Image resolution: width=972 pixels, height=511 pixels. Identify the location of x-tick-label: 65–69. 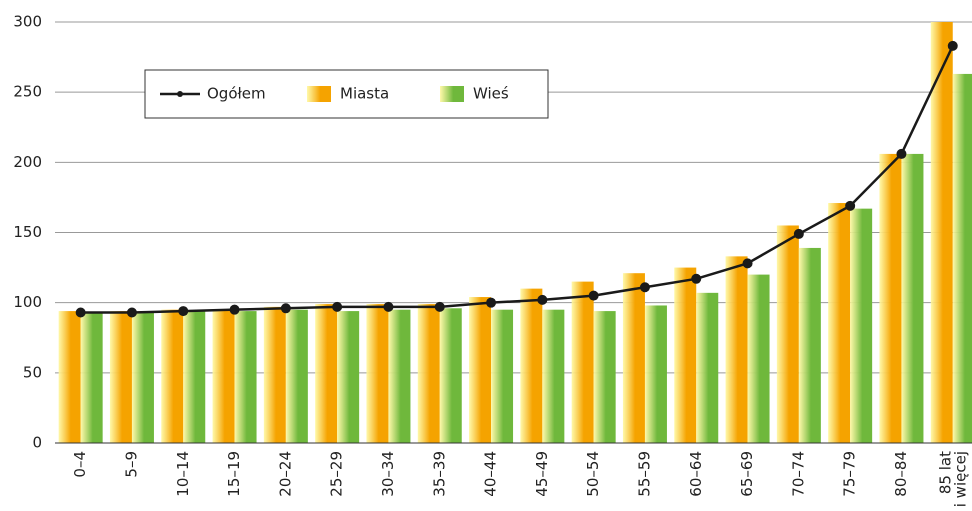
(747, 474).